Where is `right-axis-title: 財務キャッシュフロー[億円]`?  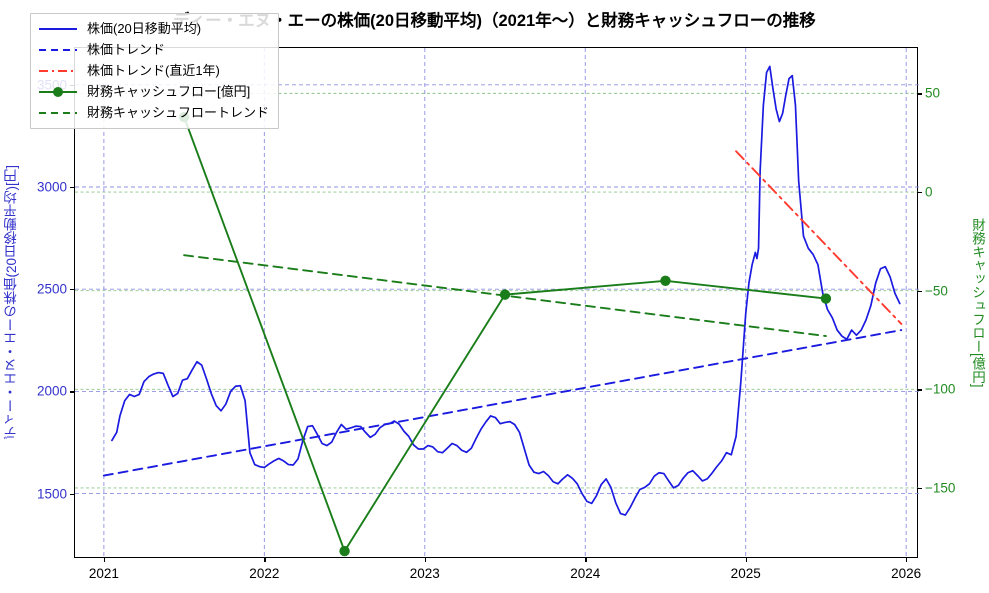
right-axis-title: 財務キャッシュフロー[億円] is located at coordinates (977, 302).